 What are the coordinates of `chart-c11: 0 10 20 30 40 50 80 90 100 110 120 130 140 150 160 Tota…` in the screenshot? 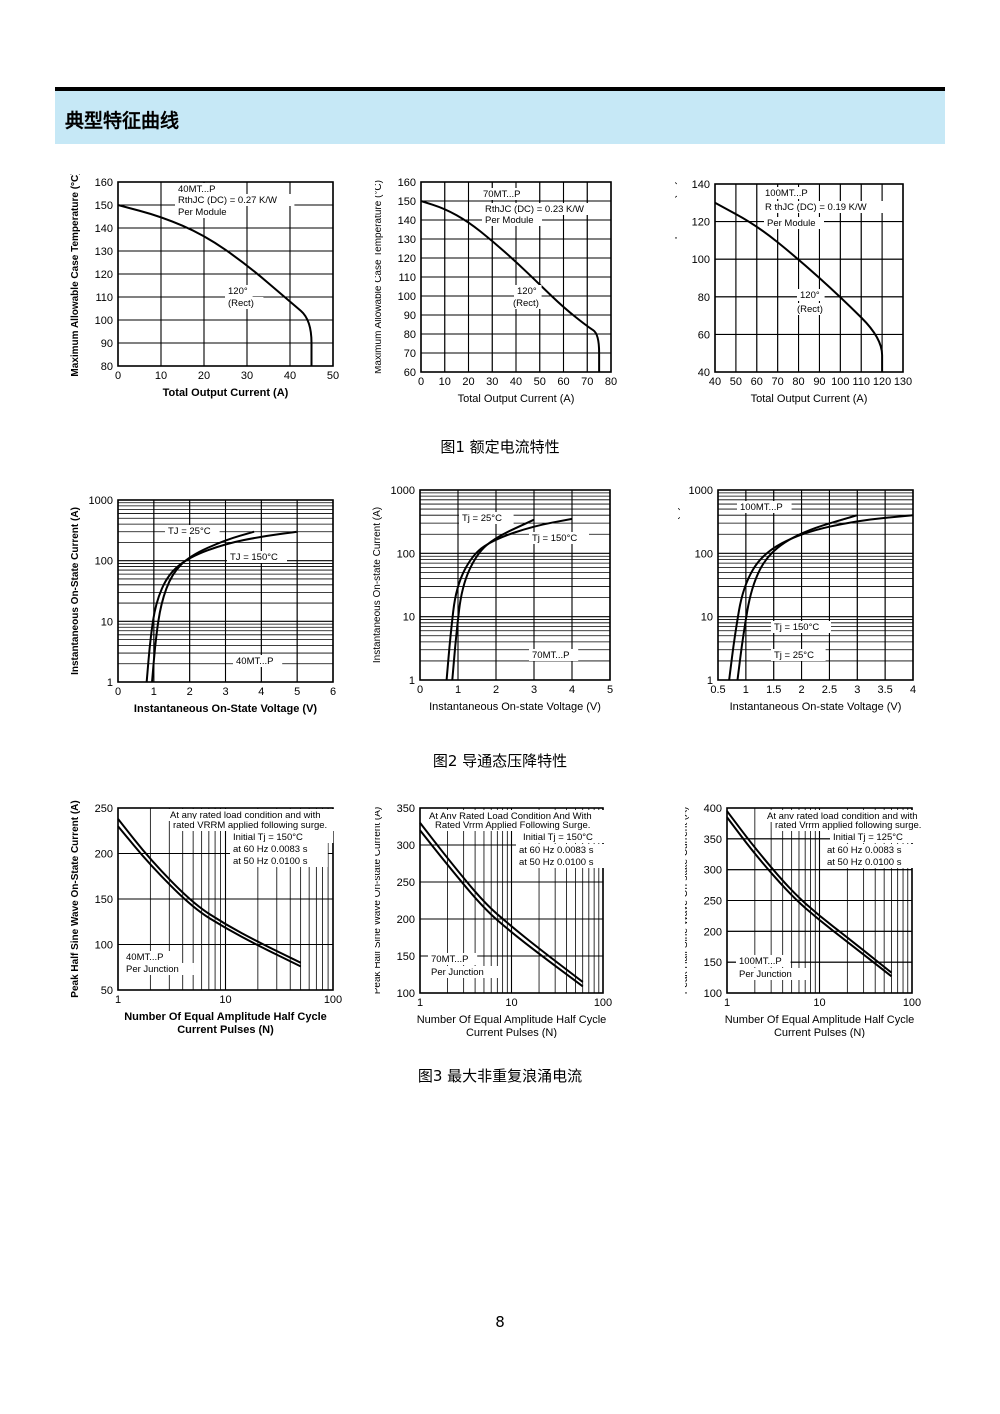 It's located at (204, 286).